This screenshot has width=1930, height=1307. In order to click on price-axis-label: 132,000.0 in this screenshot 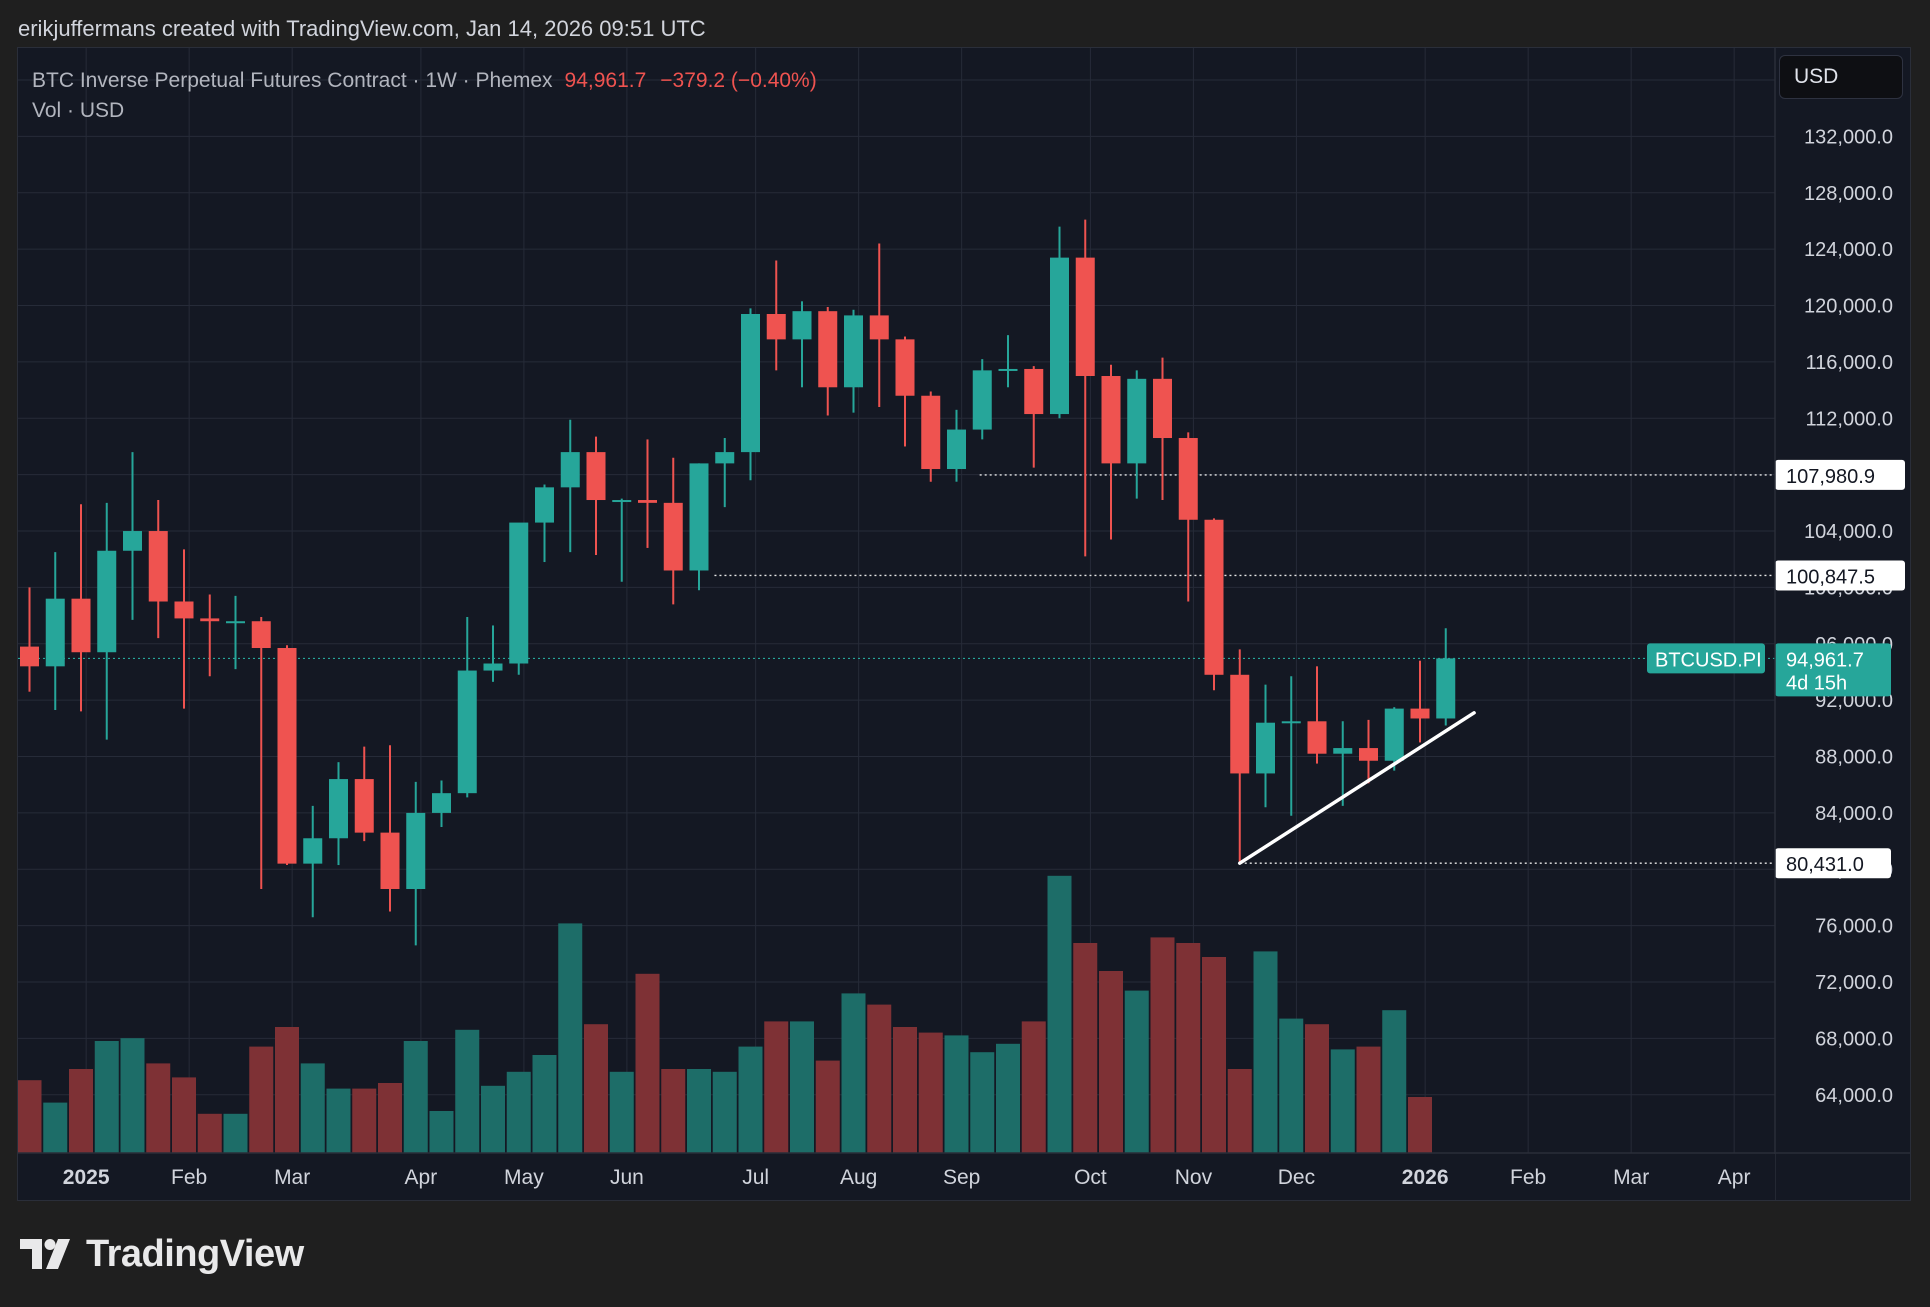, I will do `click(1848, 137)`.